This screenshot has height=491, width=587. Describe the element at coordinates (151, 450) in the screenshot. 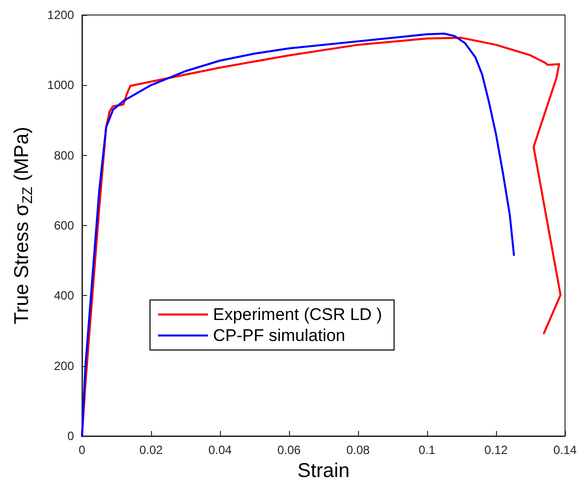

I see `x-tick-label: 0.02` at that location.